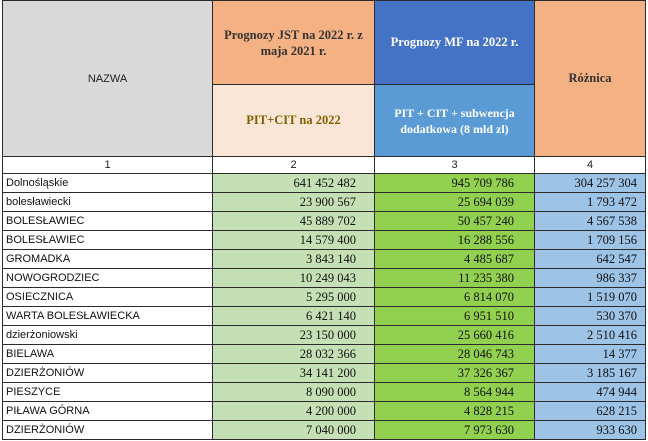 The height and width of the screenshot is (441, 648). What do you see at coordinates (590, 183) in the screenshot?
I see `difference-value-cell: 304 257 304` at bounding box center [590, 183].